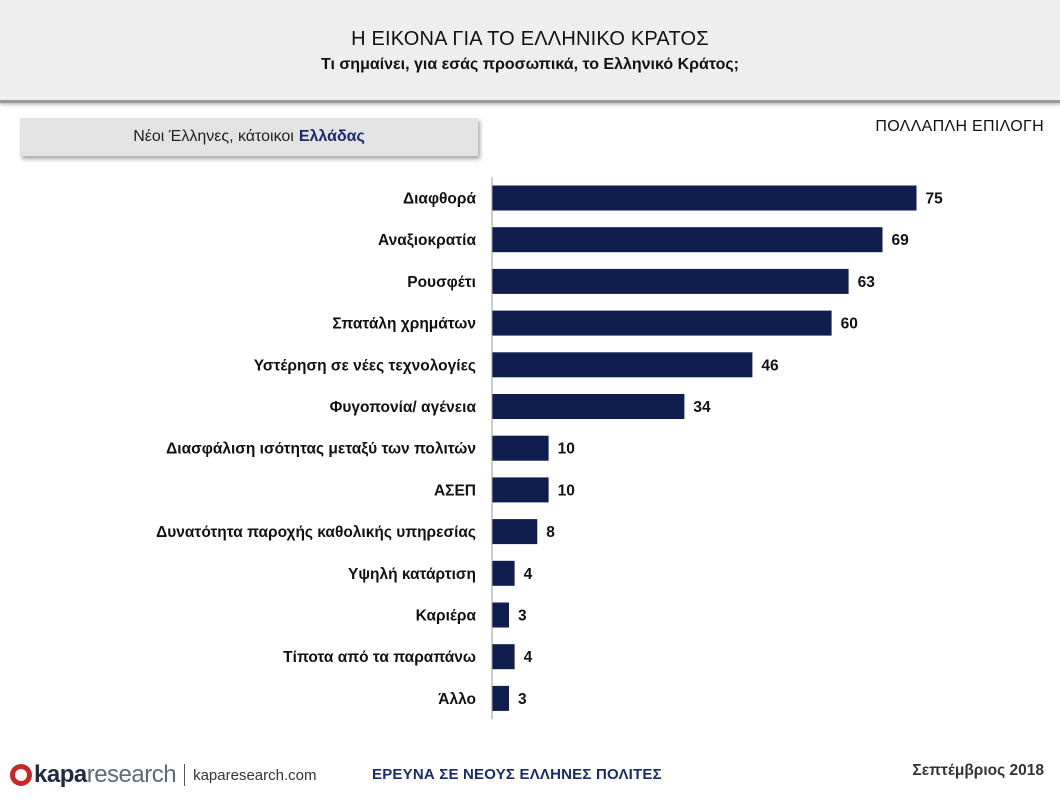 The image size is (1060, 800). Describe the element at coordinates (455, 490) in the screenshot. I see `category-label-7: ΑΣΕΠ` at that location.